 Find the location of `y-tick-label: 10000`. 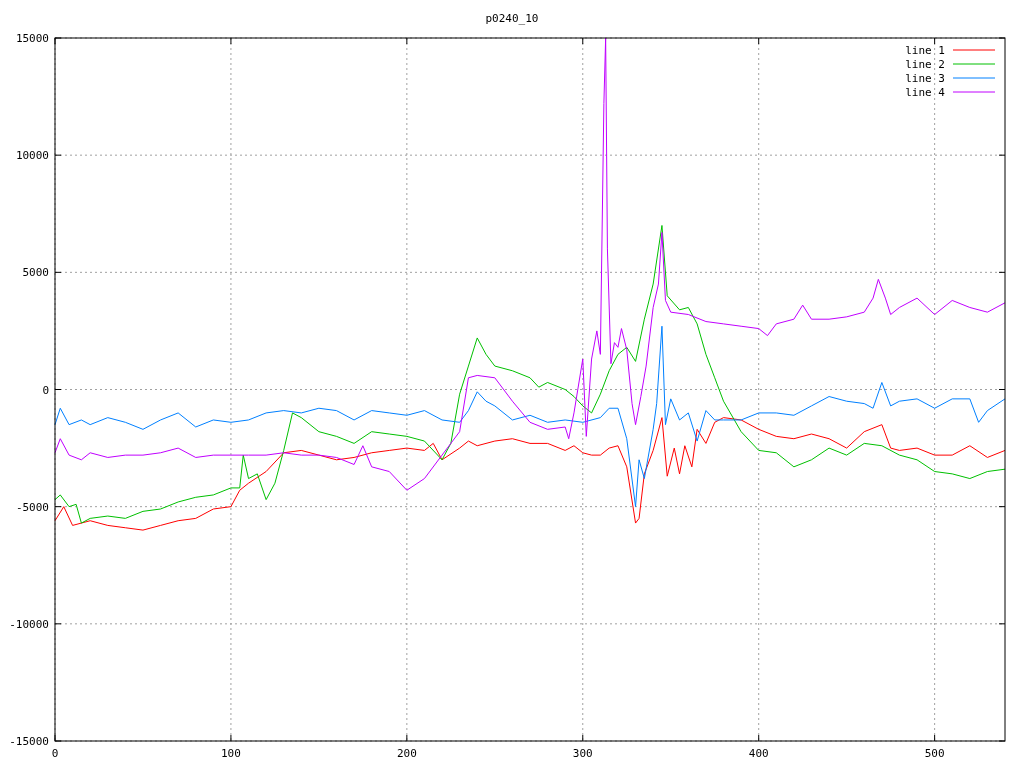

y-tick-label: 10000 is located at coordinates (32, 156).